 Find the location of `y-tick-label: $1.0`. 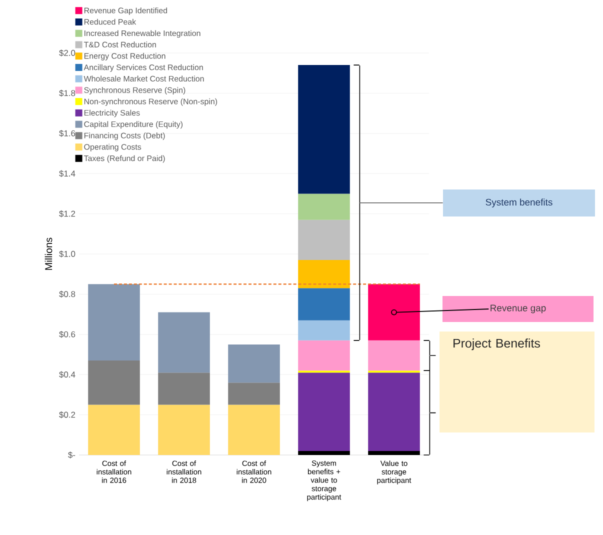

y-tick-label: $1.0 is located at coordinates (67, 254).